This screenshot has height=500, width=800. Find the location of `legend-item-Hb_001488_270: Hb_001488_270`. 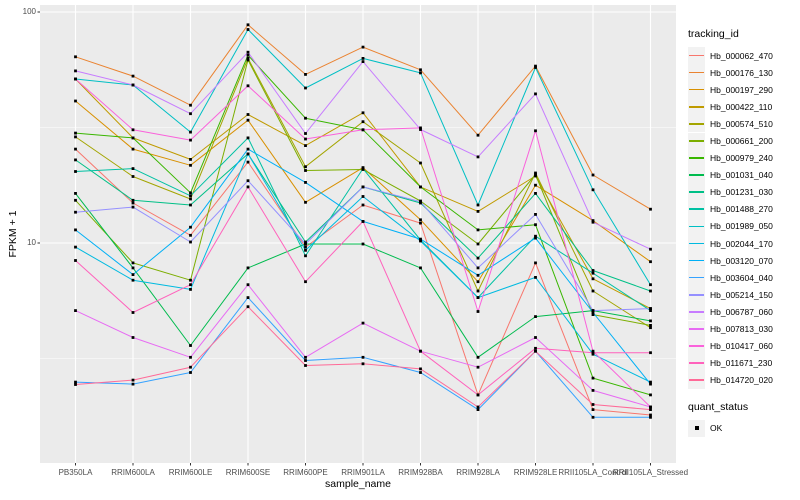

legend-item-Hb_001488_270: Hb_001488_270 is located at coordinates (744, 209).